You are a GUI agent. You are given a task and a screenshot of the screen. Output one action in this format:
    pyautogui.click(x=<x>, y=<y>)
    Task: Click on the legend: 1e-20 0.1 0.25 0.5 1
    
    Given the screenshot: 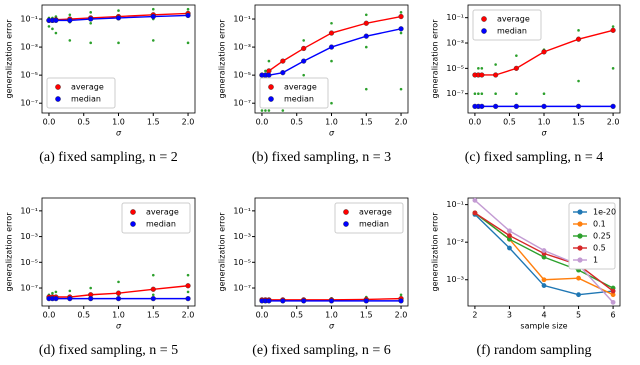 What is the action you would take?
    pyautogui.click(x=592, y=236)
    